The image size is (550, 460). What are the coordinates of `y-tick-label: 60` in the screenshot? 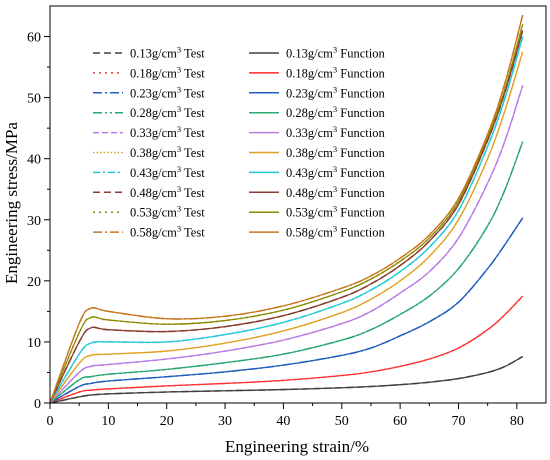 It's located at (34, 38).